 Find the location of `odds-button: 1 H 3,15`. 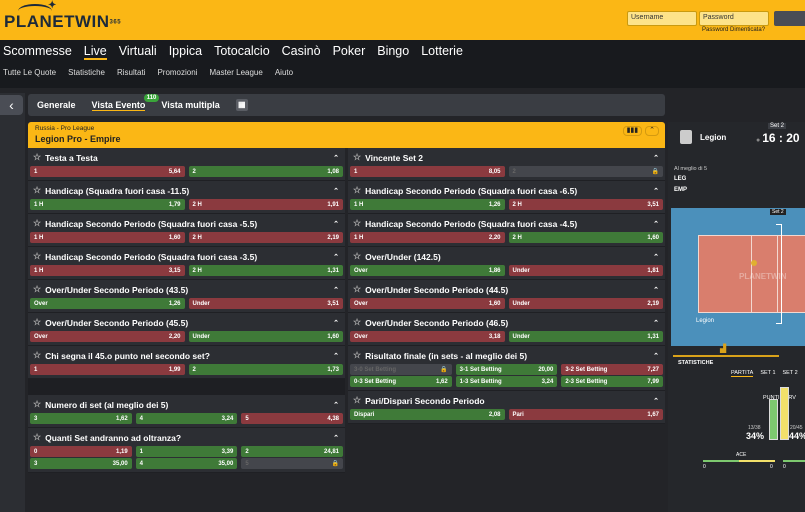

odds-button: 1 H 3,15 is located at coordinates (107, 270).